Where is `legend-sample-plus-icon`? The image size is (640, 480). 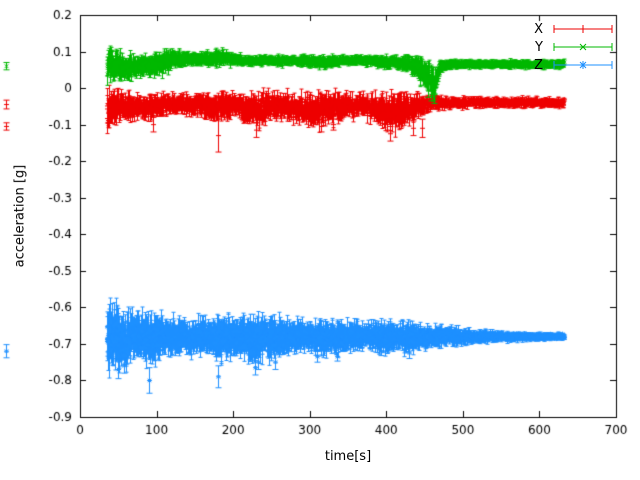 legend-sample-plus-icon is located at coordinates (583, 29).